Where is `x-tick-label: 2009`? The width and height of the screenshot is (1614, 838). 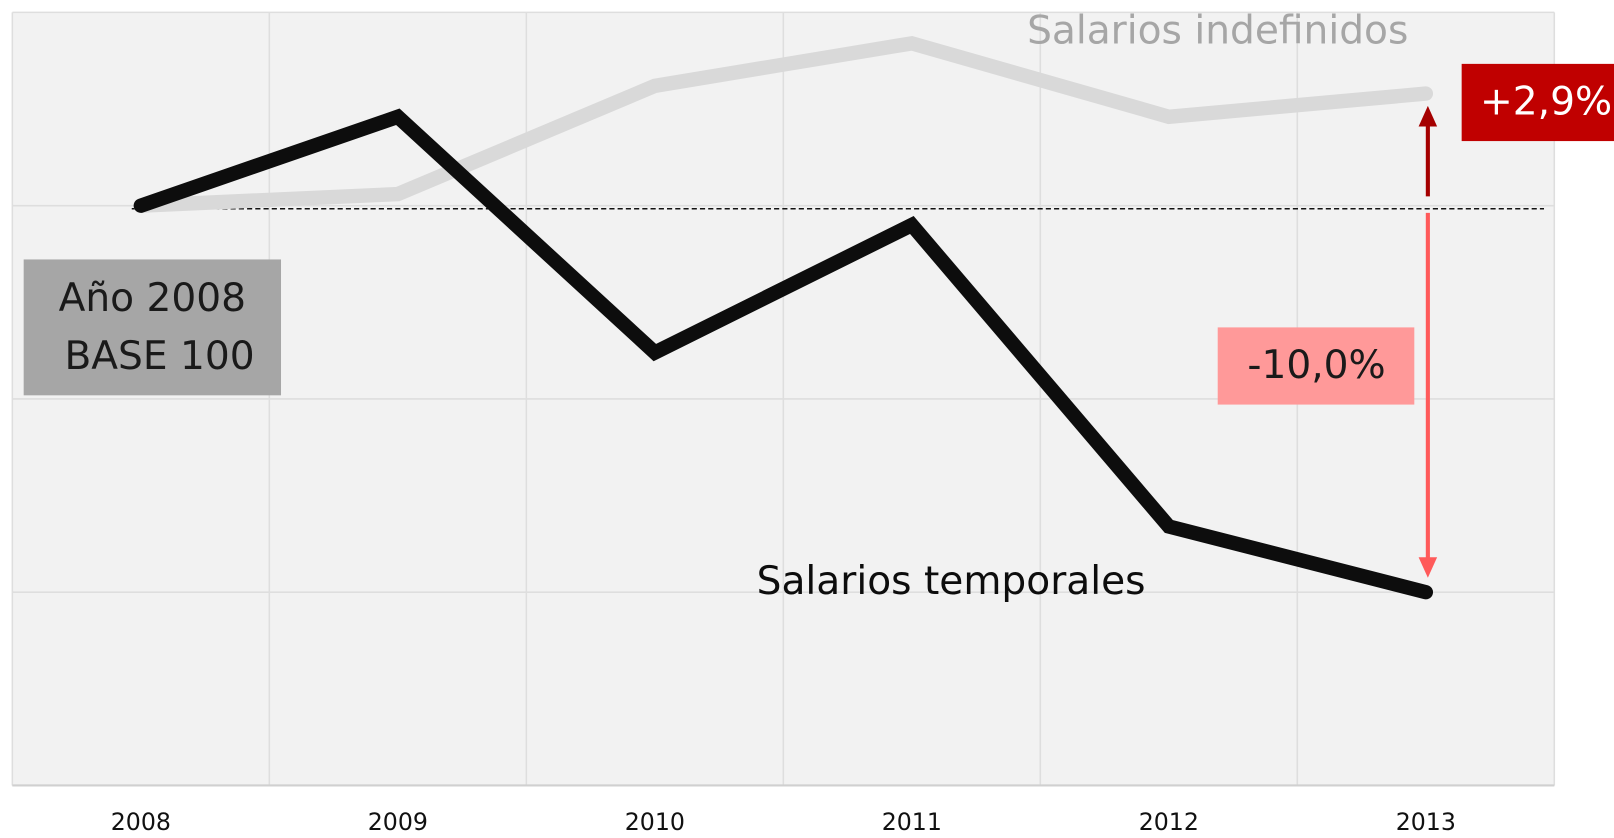
x-tick-label: 2009 is located at coordinates (398, 822).